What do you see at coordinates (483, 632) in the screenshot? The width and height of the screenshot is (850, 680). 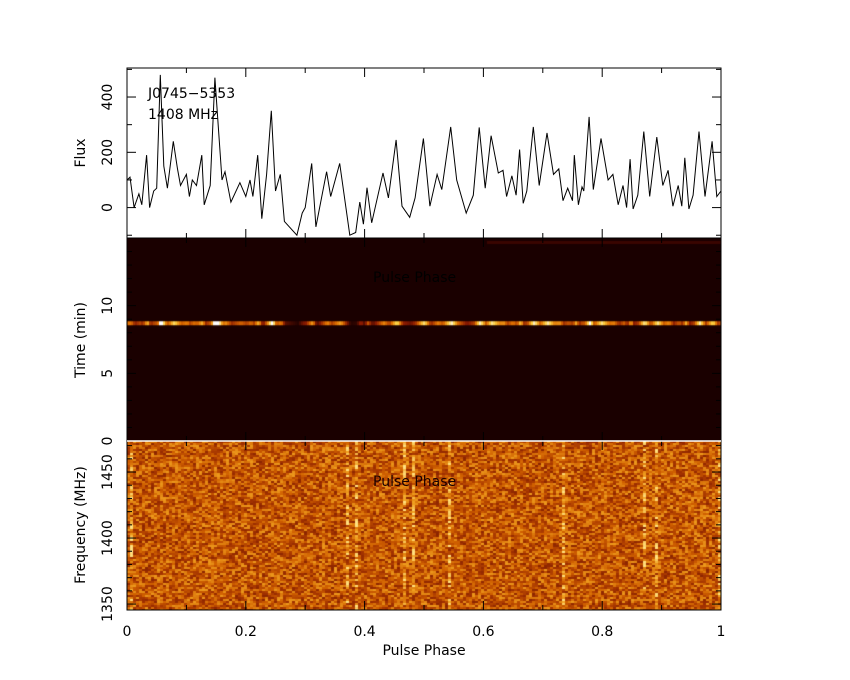 I see `x-tick-label: 0.6` at bounding box center [483, 632].